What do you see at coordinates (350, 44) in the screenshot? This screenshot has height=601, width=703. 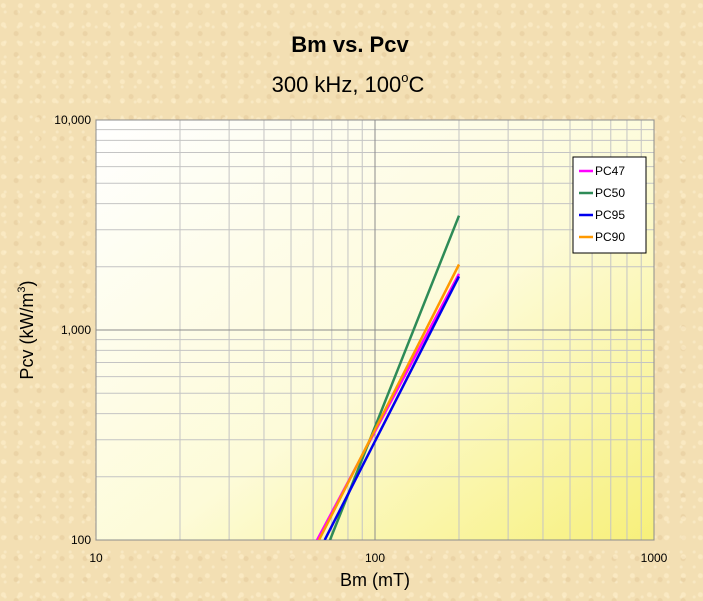 I see `chart-title: Bm vs. Pcv` at bounding box center [350, 44].